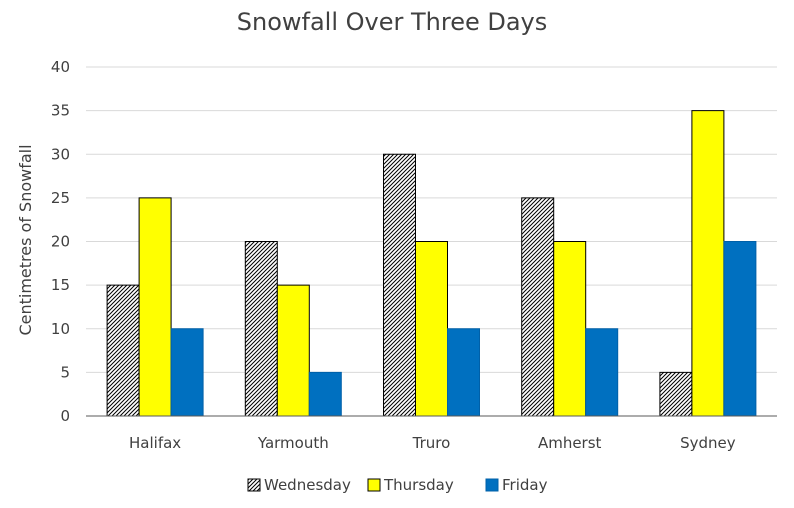  I want to click on bar-thursday-amherst, so click(570, 329).